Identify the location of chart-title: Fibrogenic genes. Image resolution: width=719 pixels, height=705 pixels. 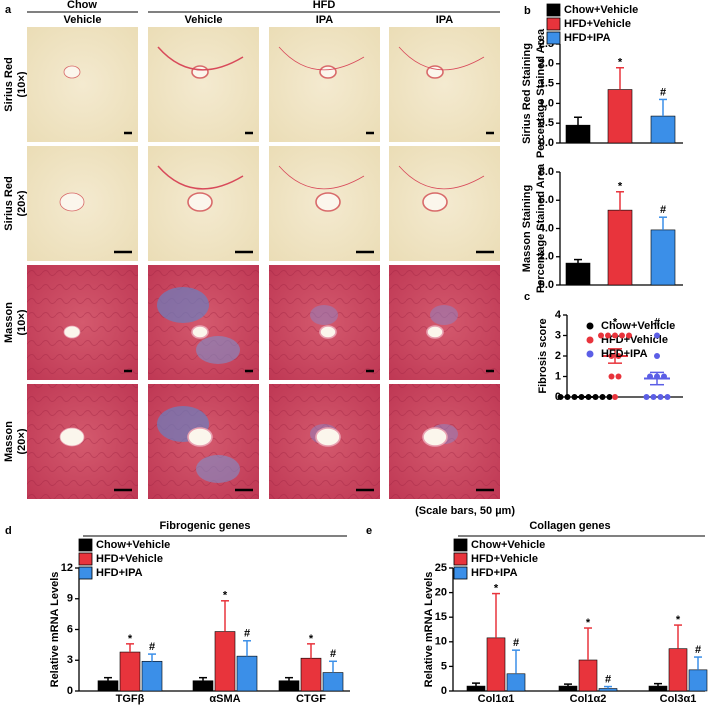
(204, 526).